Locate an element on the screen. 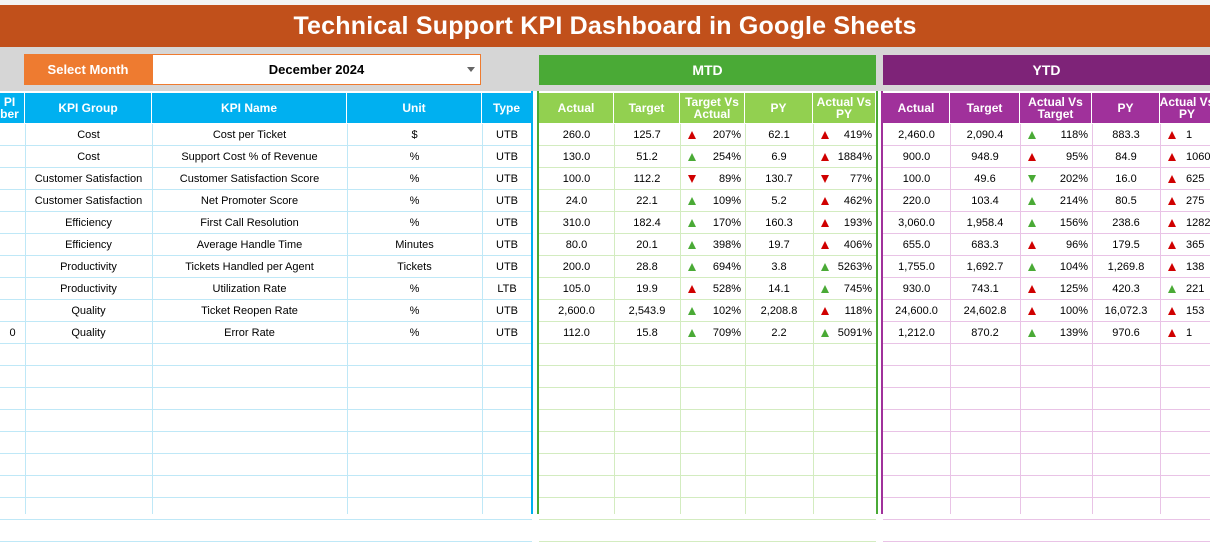 The width and height of the screenshot is (1210, 542). mtd-target-cell: 28.8 is located at coordinates (647, 267).